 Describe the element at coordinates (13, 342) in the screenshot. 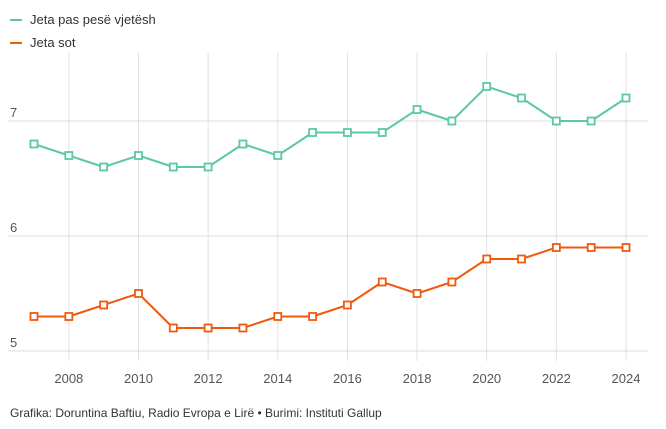

I see `y-tick-label: 5` at that location.